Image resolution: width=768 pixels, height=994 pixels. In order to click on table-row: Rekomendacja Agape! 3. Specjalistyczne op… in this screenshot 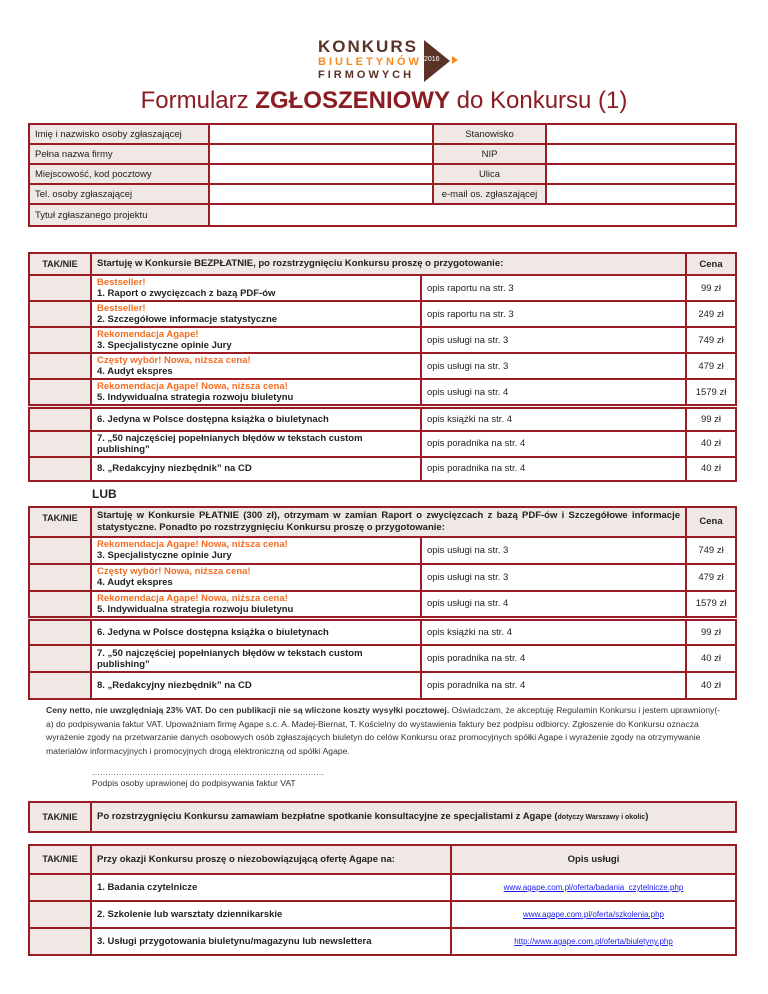, I will do `click(382, 340)`.